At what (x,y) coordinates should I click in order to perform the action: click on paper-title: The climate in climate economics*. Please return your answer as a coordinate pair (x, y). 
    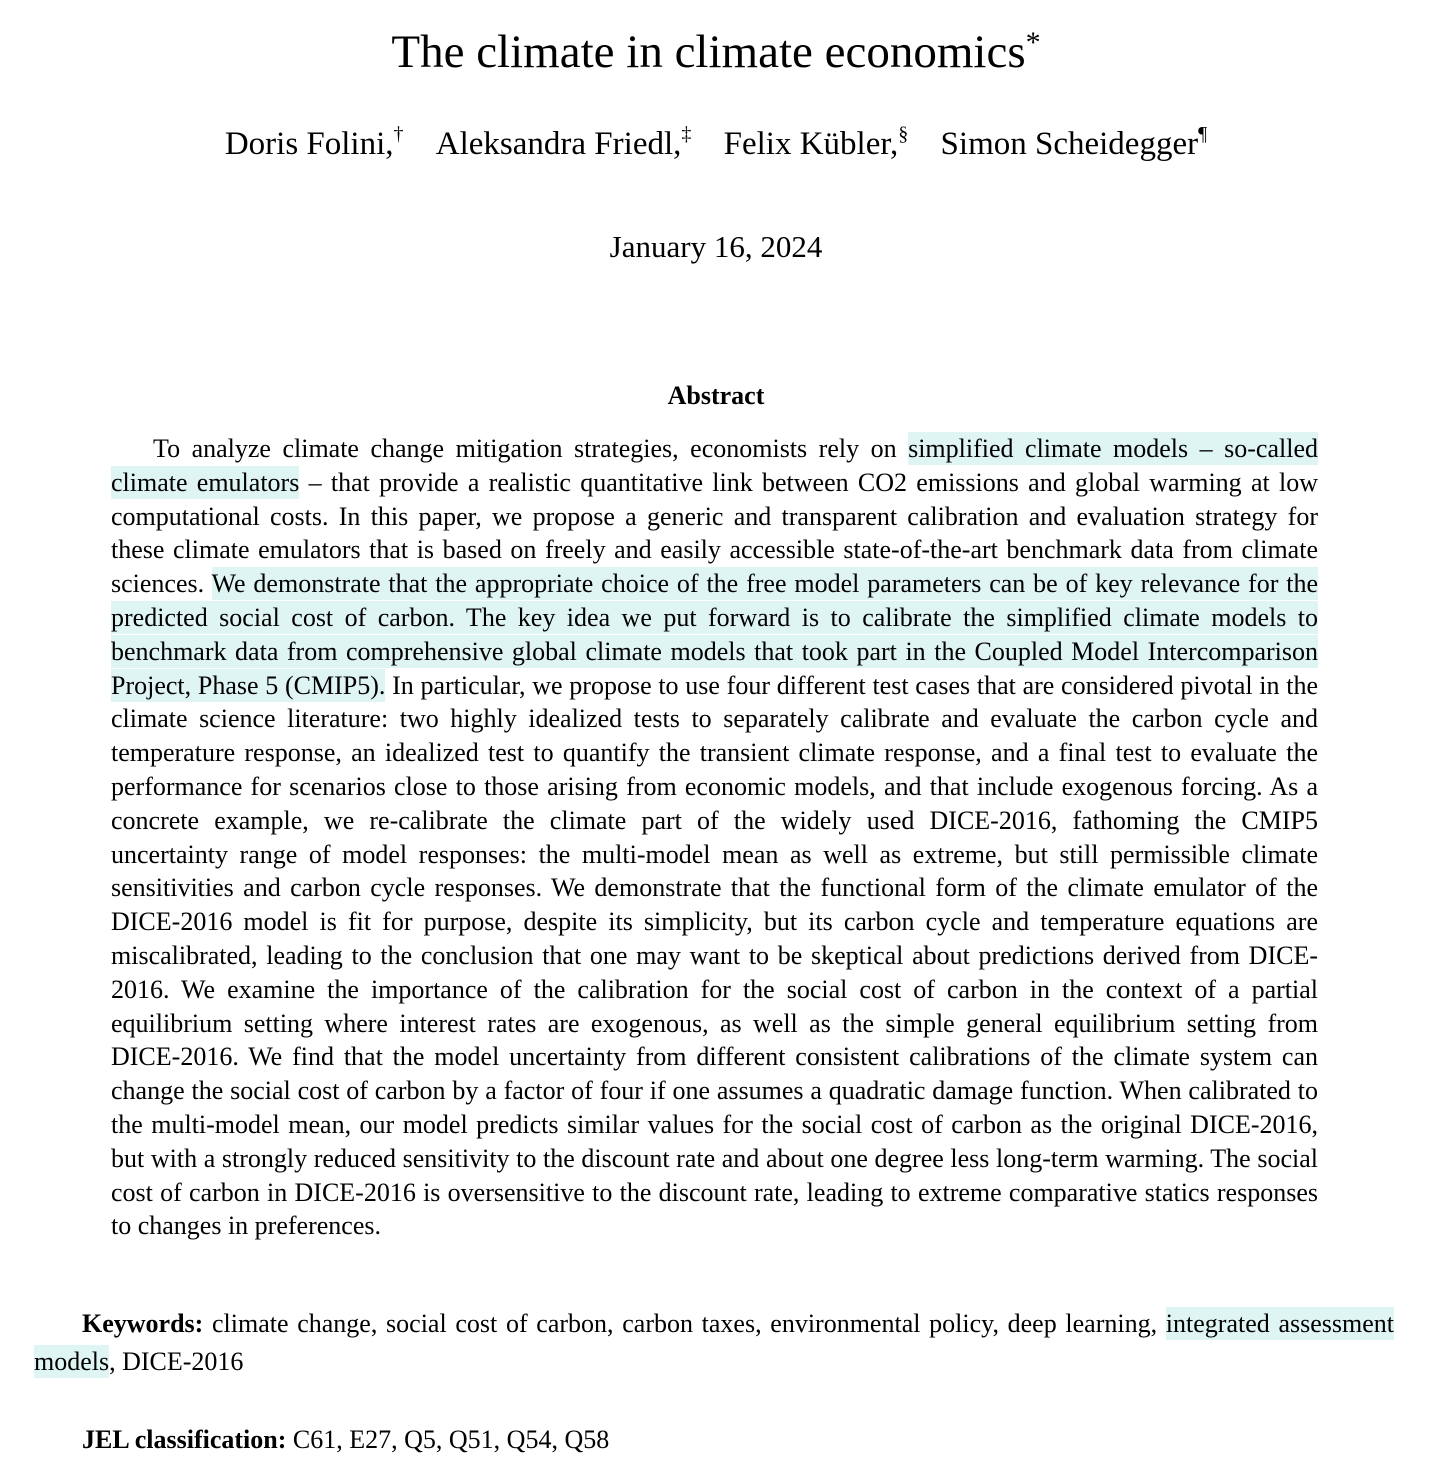
    Looking at the image, I should click on (716, 52).